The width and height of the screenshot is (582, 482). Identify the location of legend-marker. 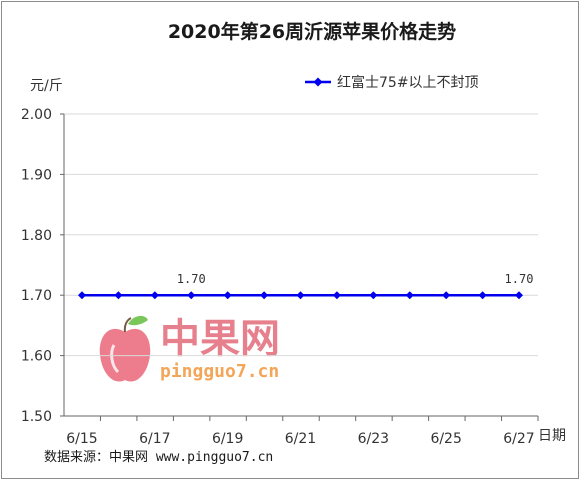
(318, 82).